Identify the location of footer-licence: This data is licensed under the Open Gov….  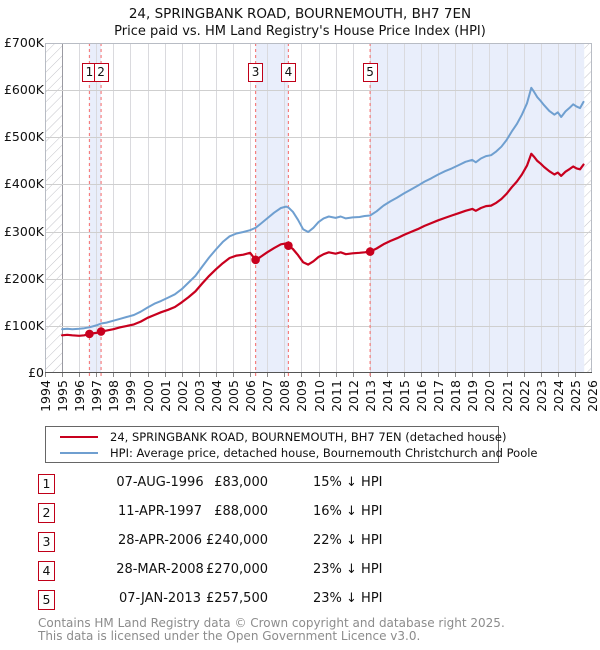
(229, 636).